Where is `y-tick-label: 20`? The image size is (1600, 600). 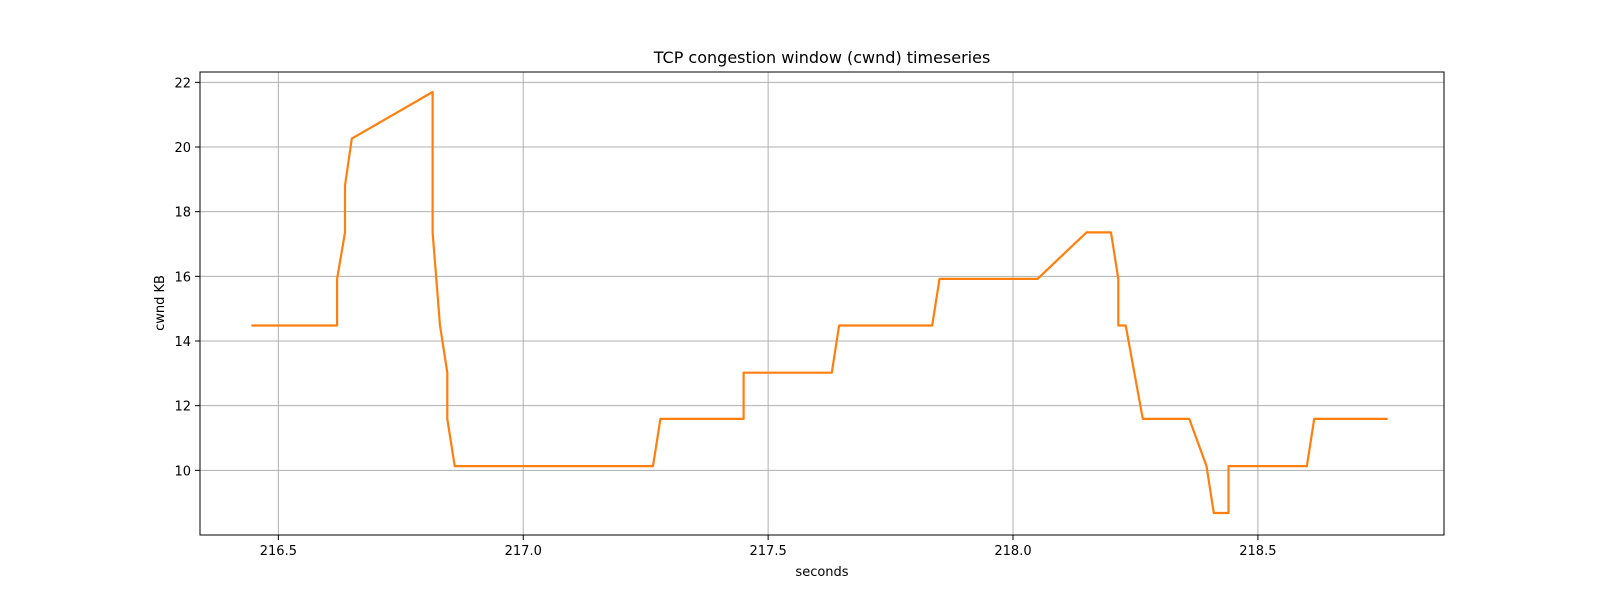 y-tick-label: 20 is located at coordinates (182, 148).